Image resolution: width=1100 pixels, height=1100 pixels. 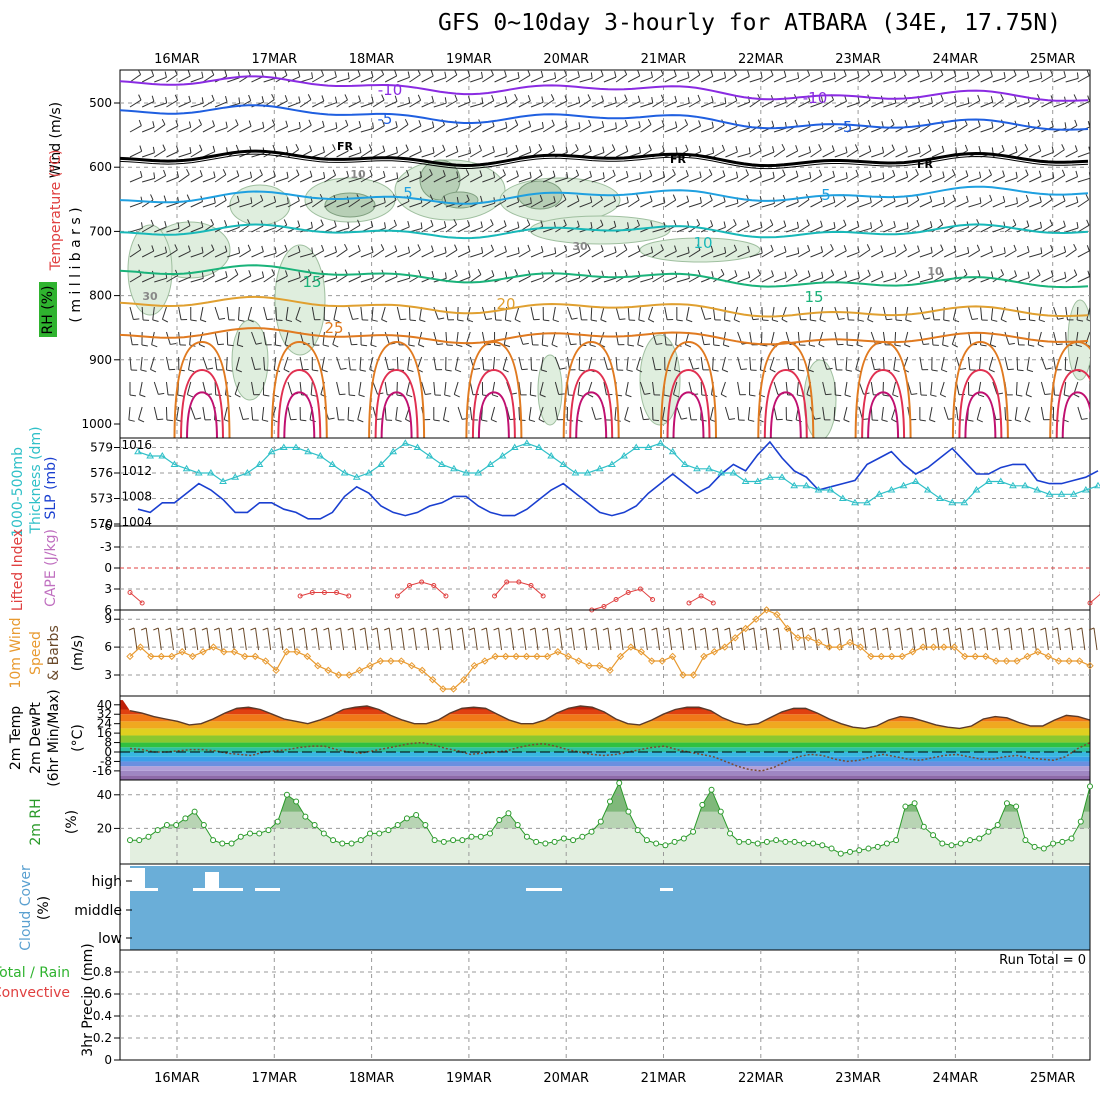 I want to click on lifted-index-marker, so click(x=349, y=596).